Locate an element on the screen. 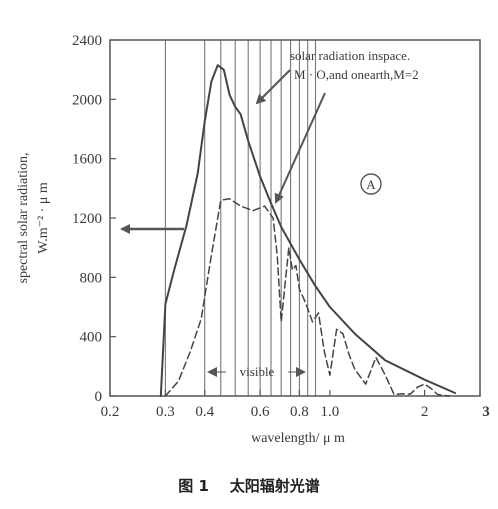 This screenshot has height=509, width=498. x-axis-ticks: 0.2 0.3 0.4 0.6 0.8 1.0 2 3 is located at coordinates (295, 405).